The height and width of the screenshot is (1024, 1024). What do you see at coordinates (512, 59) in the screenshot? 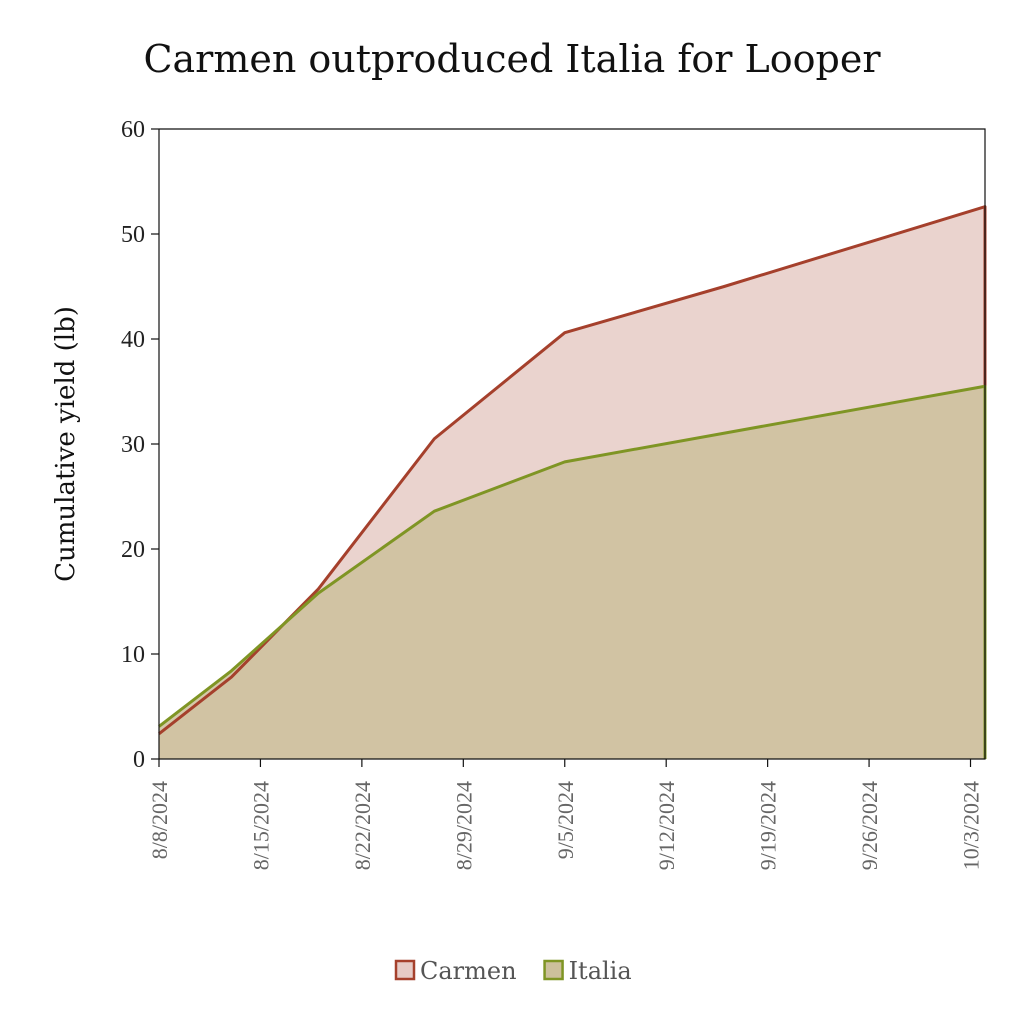
I see `chart-title: Carmen outproduced Italia for Looper` at bounding box center [512, 59].